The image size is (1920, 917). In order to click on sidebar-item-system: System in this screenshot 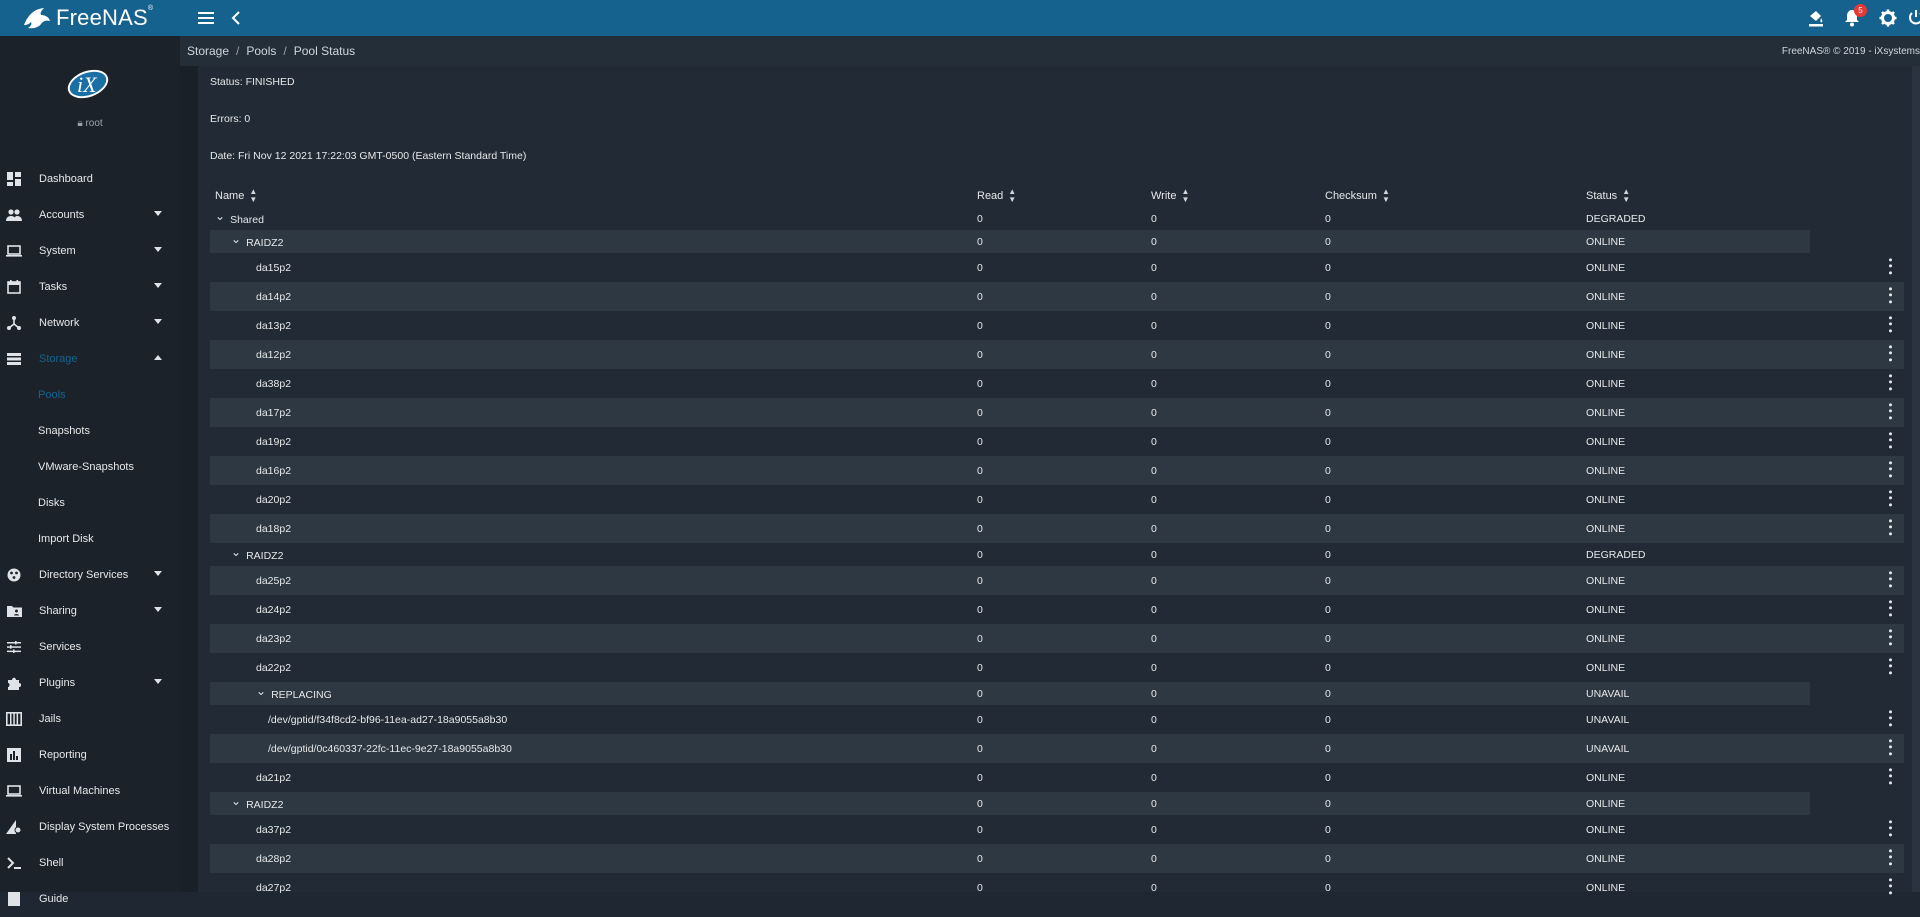, I will do `click(90, 251)`.